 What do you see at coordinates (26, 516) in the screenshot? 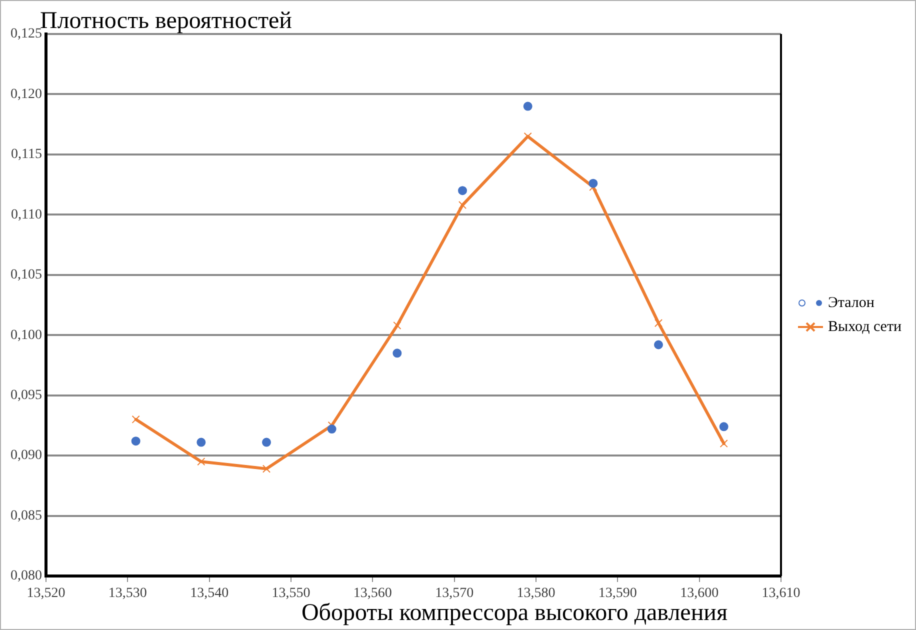
I see `y-tick-label: 0,085` at bounding box center [26, 516].